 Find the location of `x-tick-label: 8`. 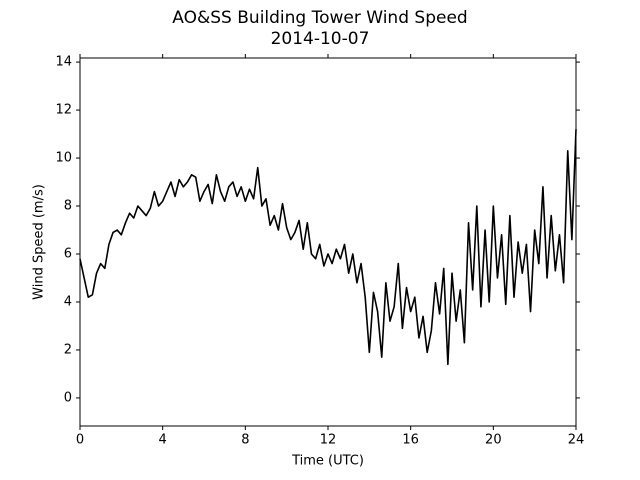

x-tick-label: 8 is located at coordinates (245, 440).